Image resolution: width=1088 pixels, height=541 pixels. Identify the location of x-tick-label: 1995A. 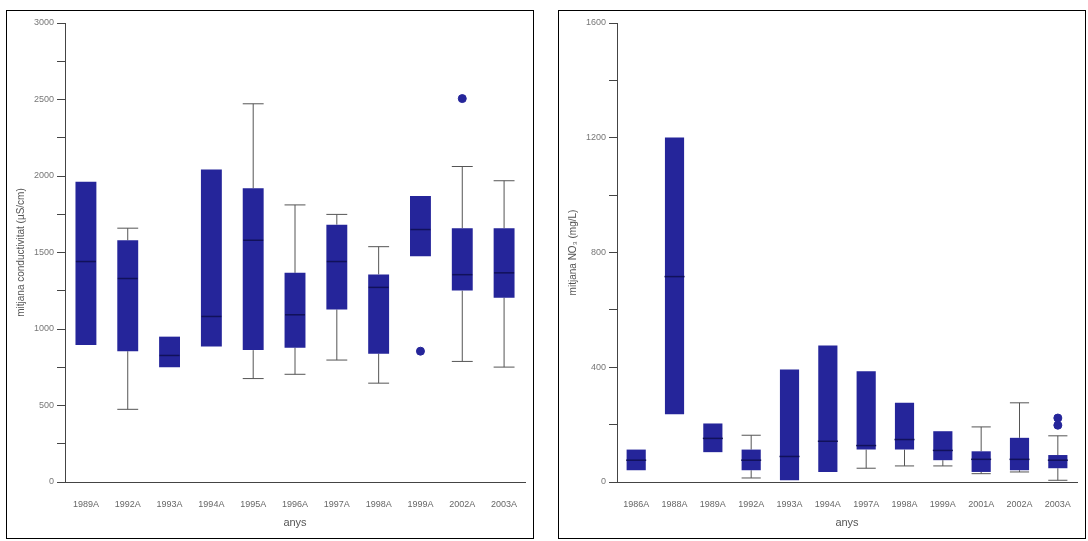
(253, 503).